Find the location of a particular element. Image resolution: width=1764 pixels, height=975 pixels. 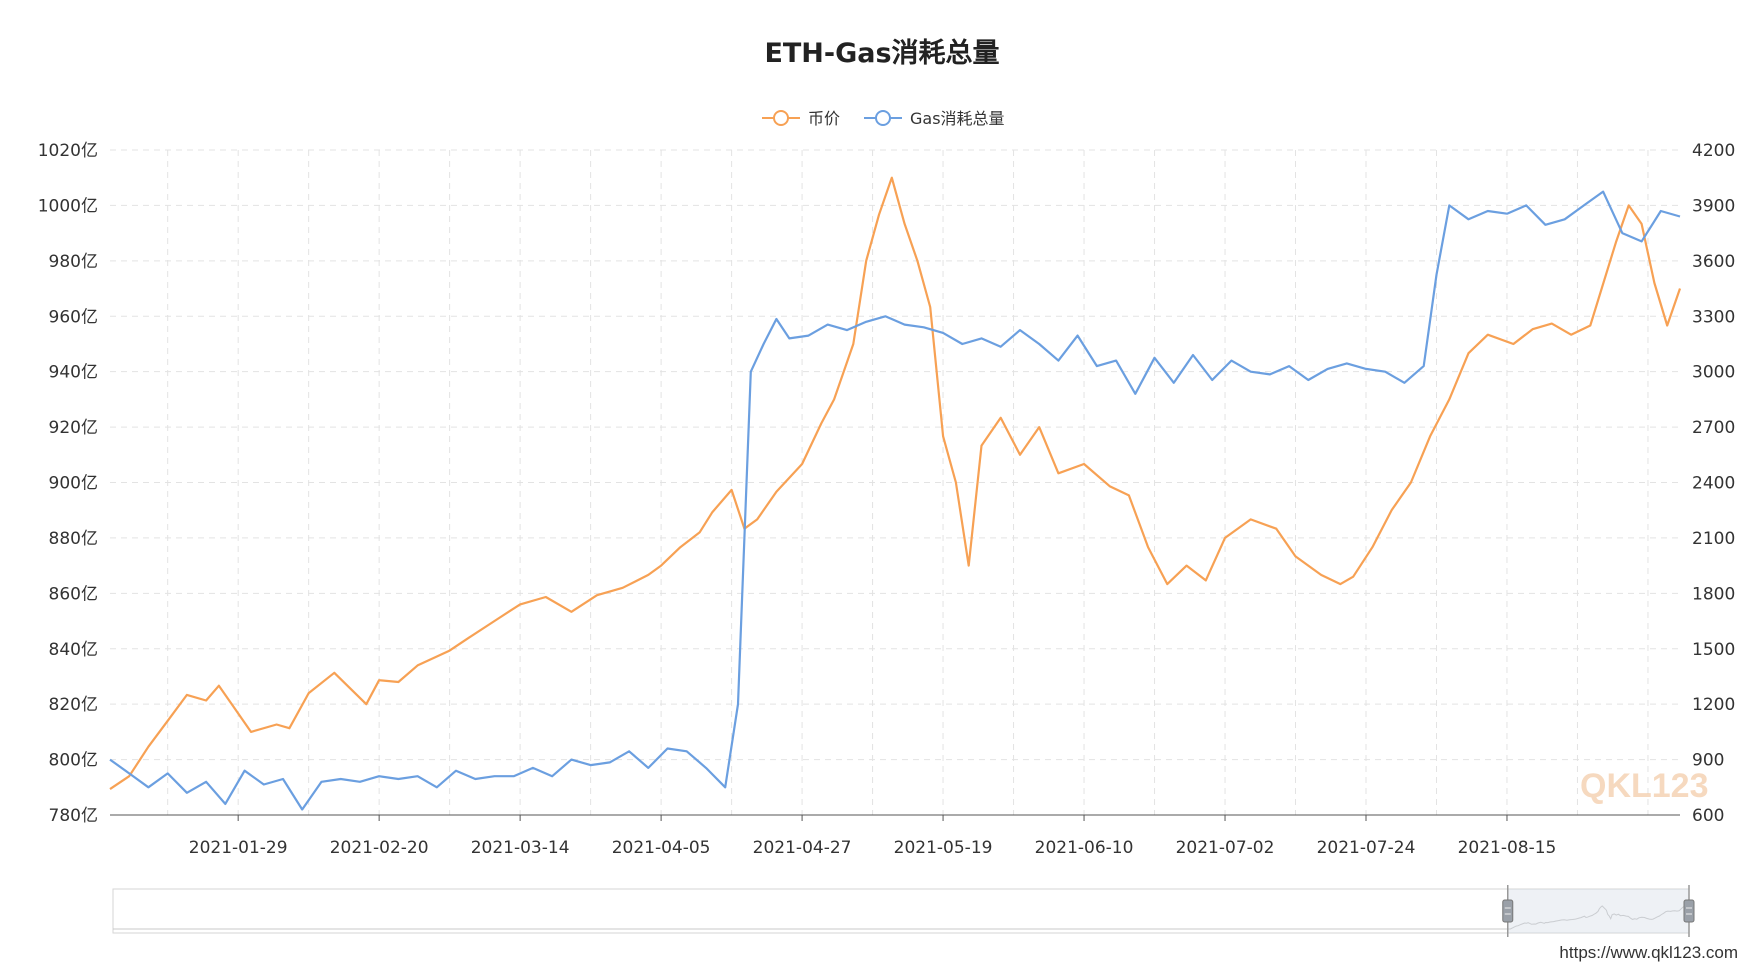

legend-label-price: 币价 is located at coordinates (824, 118).